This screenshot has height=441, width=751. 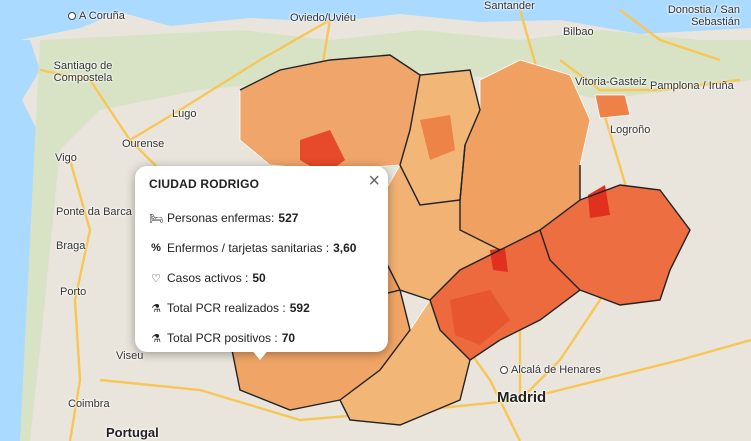 I want to click on city-label-bilbao: Bilbao, so click(x=578, y=32).